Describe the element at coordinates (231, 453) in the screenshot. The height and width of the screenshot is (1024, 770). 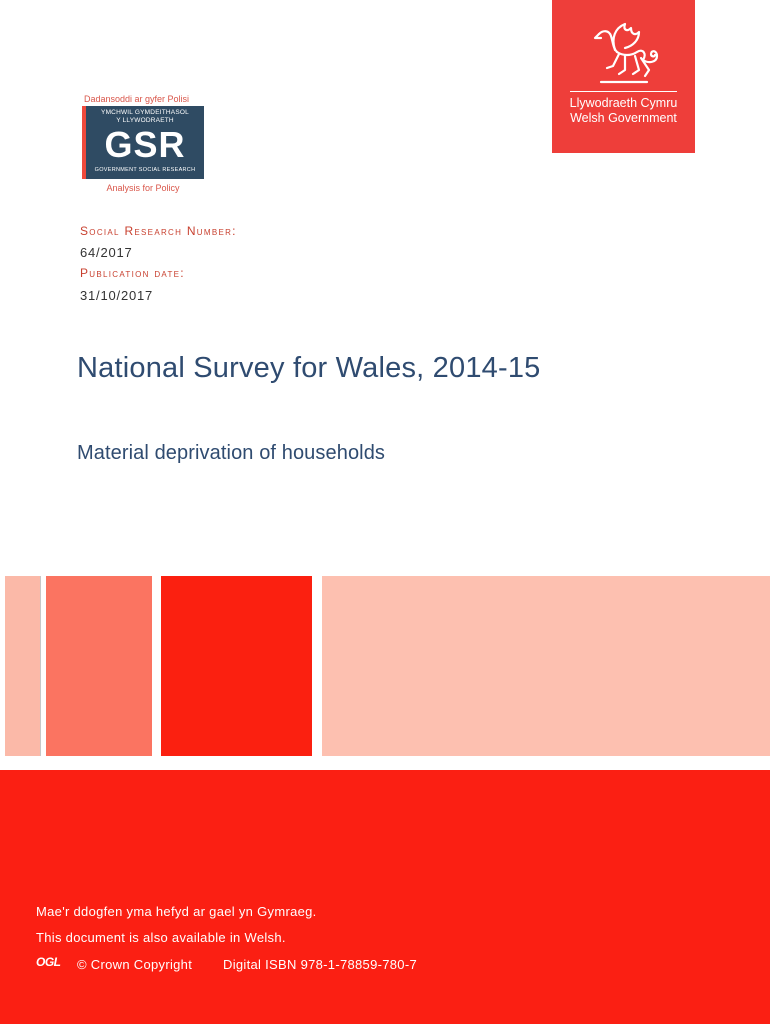
I see `document-subtitle: Material deprivation of households` at that location.